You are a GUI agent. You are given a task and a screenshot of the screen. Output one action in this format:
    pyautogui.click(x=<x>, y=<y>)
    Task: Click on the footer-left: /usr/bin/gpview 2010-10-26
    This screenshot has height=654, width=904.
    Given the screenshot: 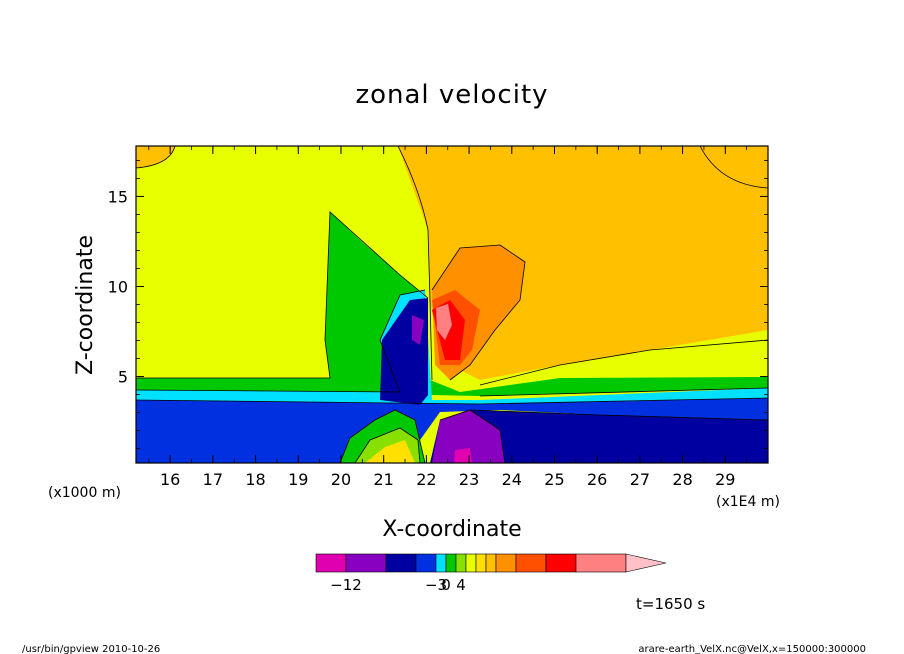 What is the action you would take?
    pyautogui.click(x=91, y=649)
    